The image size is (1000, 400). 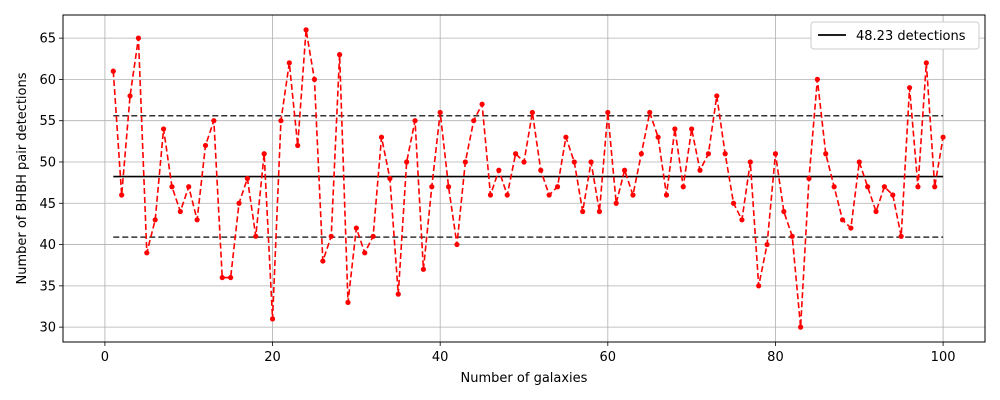 What do you see at coordinates (51, 184) in the screenshot?
I see `y-axis-ticks: 30 35 40 45 50 55 60 65` at bounding box center [51, 184].